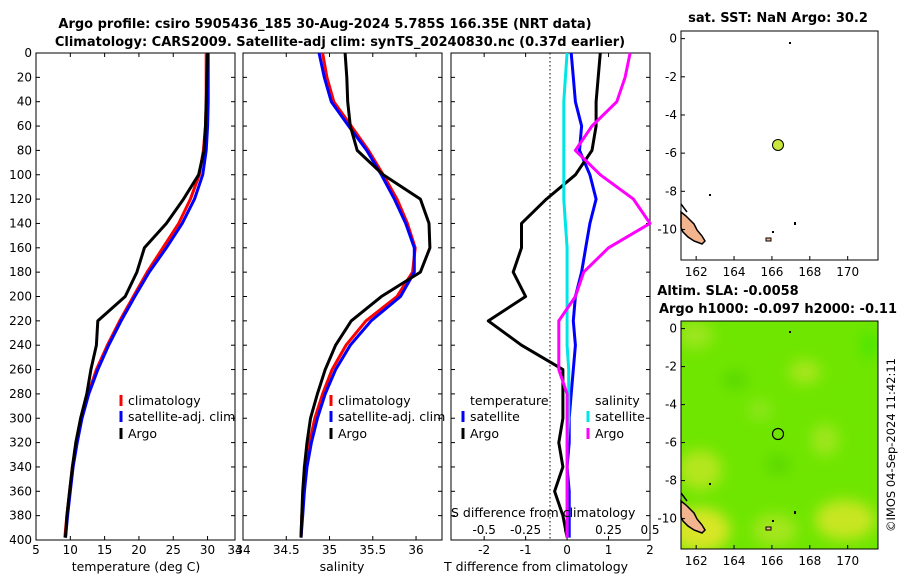 Image resolution: width=900 pixels, height=580 pixels. I want to click on x-tick-label: 34.5, so click(286, 550).